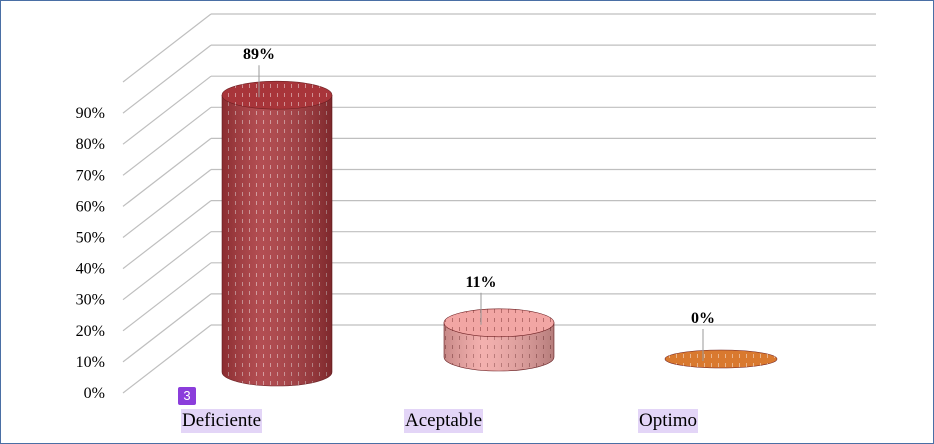 Image resolution: width=934 pixels, height=444 pixels. I want to click on bar-deficiente: 89%, so click(277, 216).